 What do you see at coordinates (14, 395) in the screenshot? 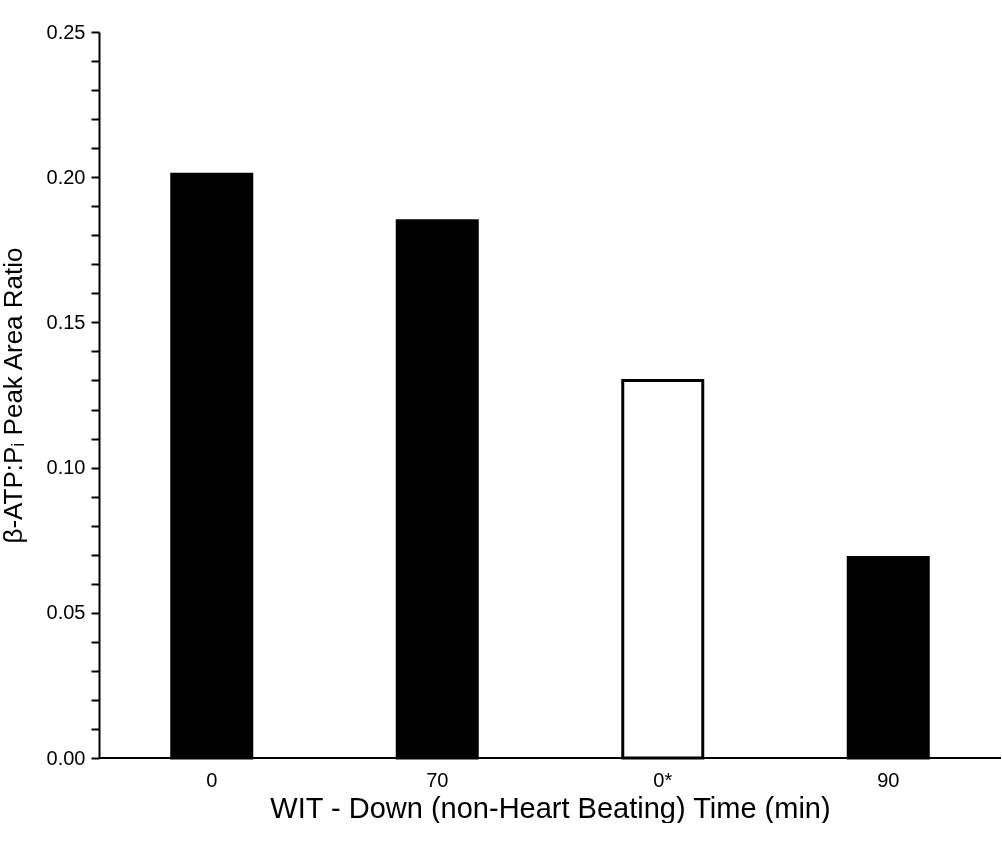
I see `y-axis-title: β-ATP:Pᵢ Peak Area Ratio` at bounding box center [14, 395].